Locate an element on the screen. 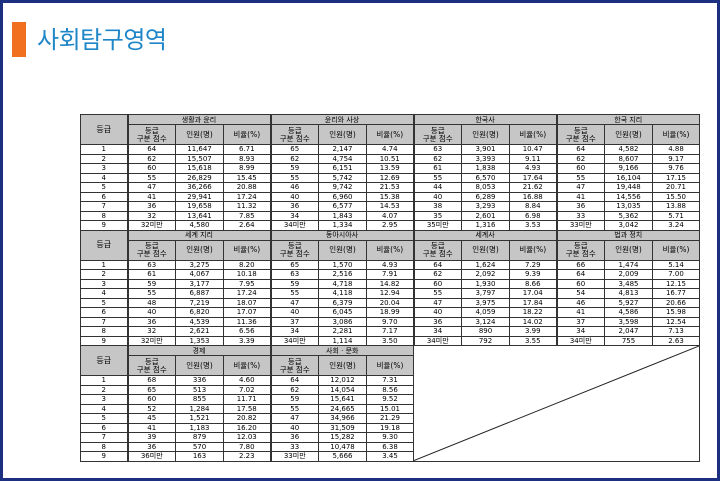  count-cell: 336 is located at coordinates (199, 380).